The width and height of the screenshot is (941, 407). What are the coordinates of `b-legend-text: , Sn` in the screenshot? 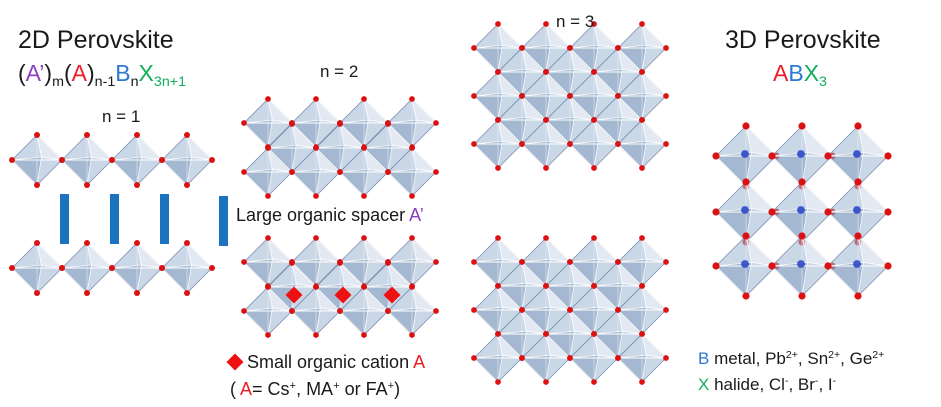 It's located at (813, 358).